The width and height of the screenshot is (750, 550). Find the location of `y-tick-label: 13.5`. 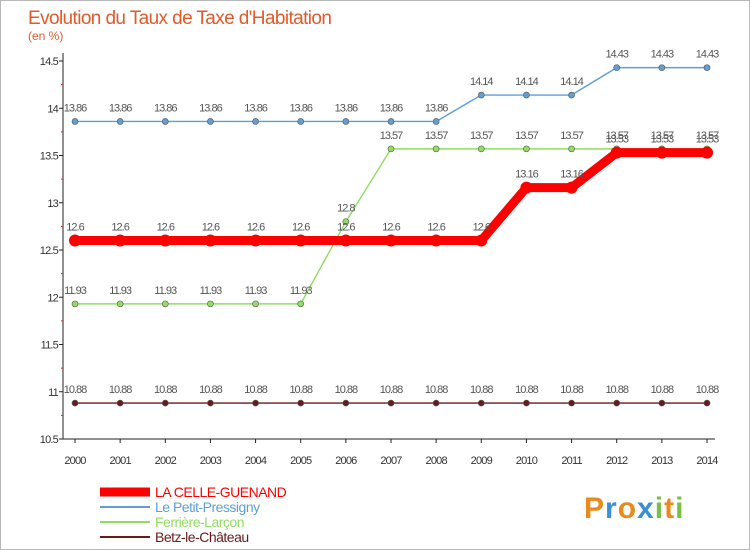

y-tick-label: 13.5 is located at coordinates (49, 157).